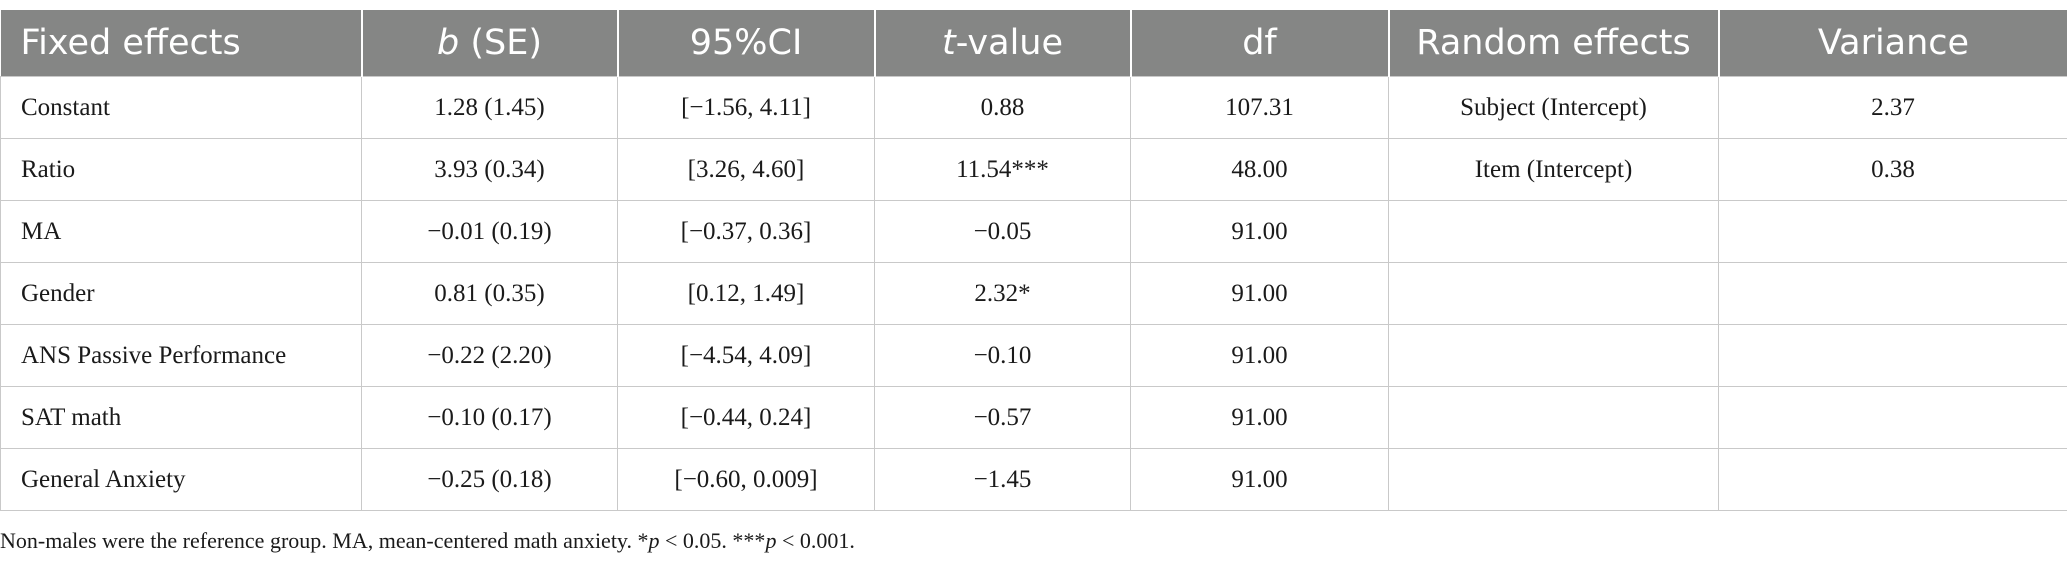  Describe the element at coordinates (181, 355) in the screenshot. I see `cell-fixed: ANS Passive Performance` at that location.